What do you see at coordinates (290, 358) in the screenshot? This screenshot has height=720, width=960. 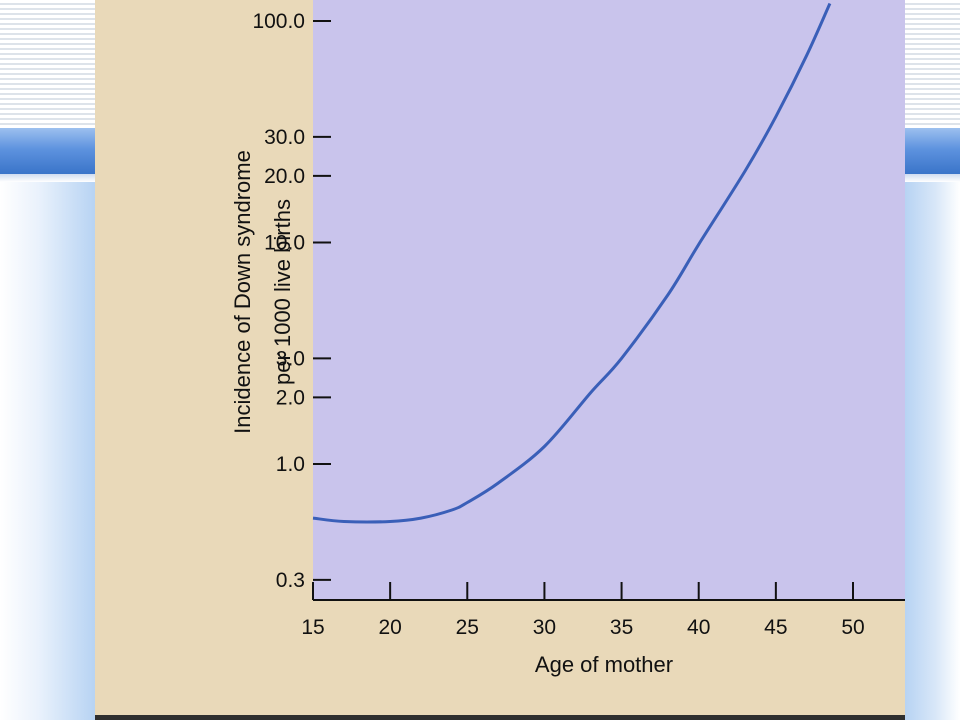 I see `y-tick-label: 3.0` at bounding box center [290, 358].